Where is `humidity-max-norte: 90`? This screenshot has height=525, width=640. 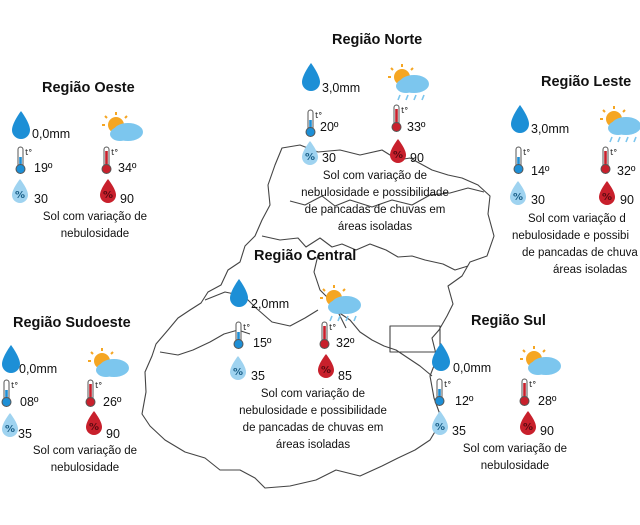
humidity-max-norte: 90 is located at coordinates (417, 158).